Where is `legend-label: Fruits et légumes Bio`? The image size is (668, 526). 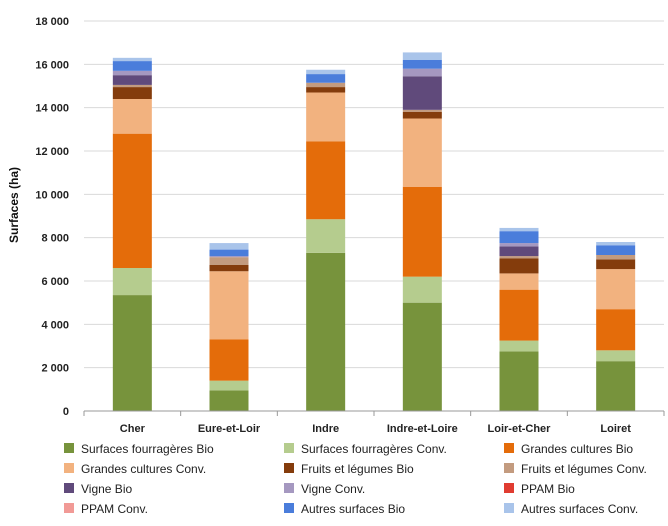 legend-label: Fruits et légumes Bio is located at coordinates (357, 469).